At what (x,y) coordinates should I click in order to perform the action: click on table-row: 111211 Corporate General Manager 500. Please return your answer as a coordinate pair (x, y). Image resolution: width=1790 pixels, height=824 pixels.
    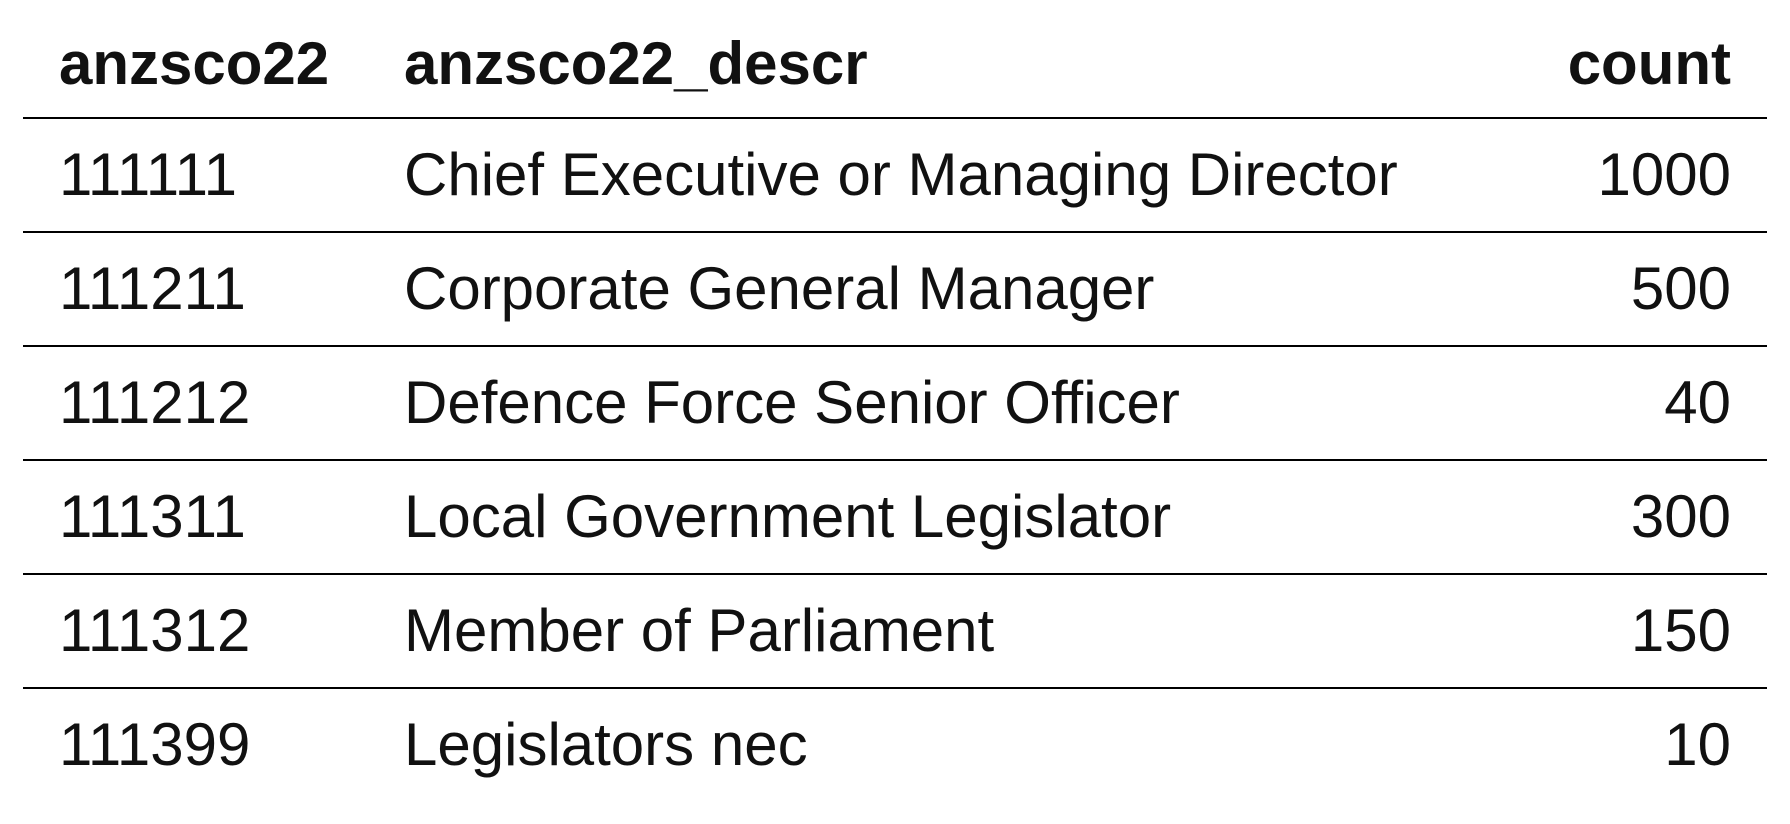
    Looking at the image, I should click on (895, 289).